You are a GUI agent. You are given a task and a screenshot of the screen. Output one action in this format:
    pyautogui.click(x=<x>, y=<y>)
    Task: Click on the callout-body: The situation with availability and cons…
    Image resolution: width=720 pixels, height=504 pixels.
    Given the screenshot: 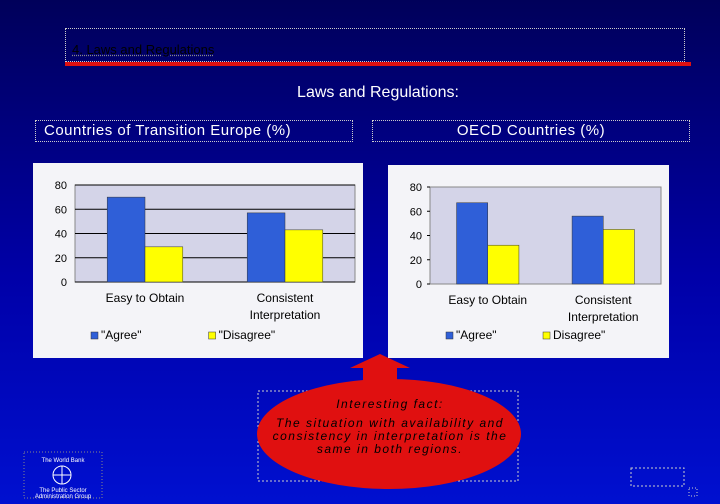 What is the action you would take?
    pyautogui.click(x=390, y=436)
    